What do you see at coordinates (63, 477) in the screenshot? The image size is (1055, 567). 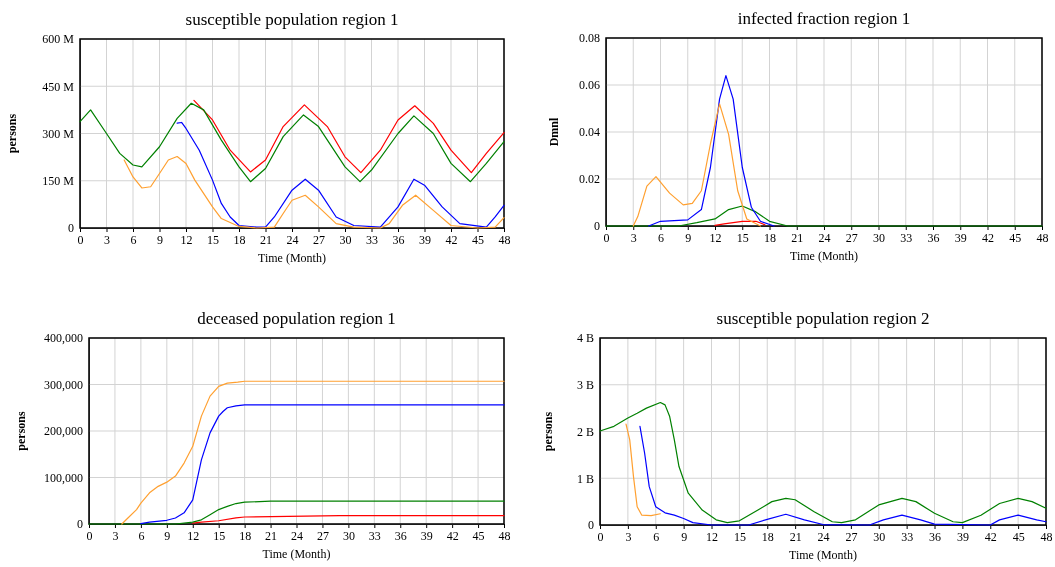 I see `y-tick-label: 100,000` at bounding box center [63, 477].